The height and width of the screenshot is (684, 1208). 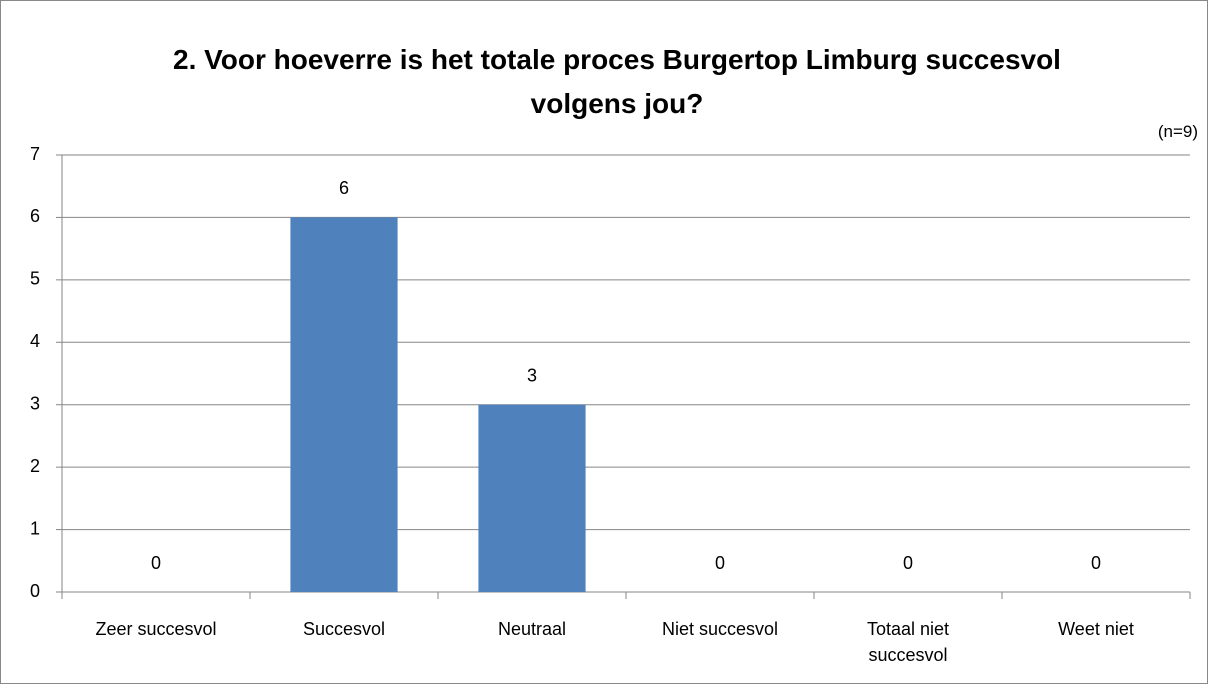 What do you see at coordinates (344, 188) in the screenshot?
I see `data-label: 6` at bounding box center [344, 188].